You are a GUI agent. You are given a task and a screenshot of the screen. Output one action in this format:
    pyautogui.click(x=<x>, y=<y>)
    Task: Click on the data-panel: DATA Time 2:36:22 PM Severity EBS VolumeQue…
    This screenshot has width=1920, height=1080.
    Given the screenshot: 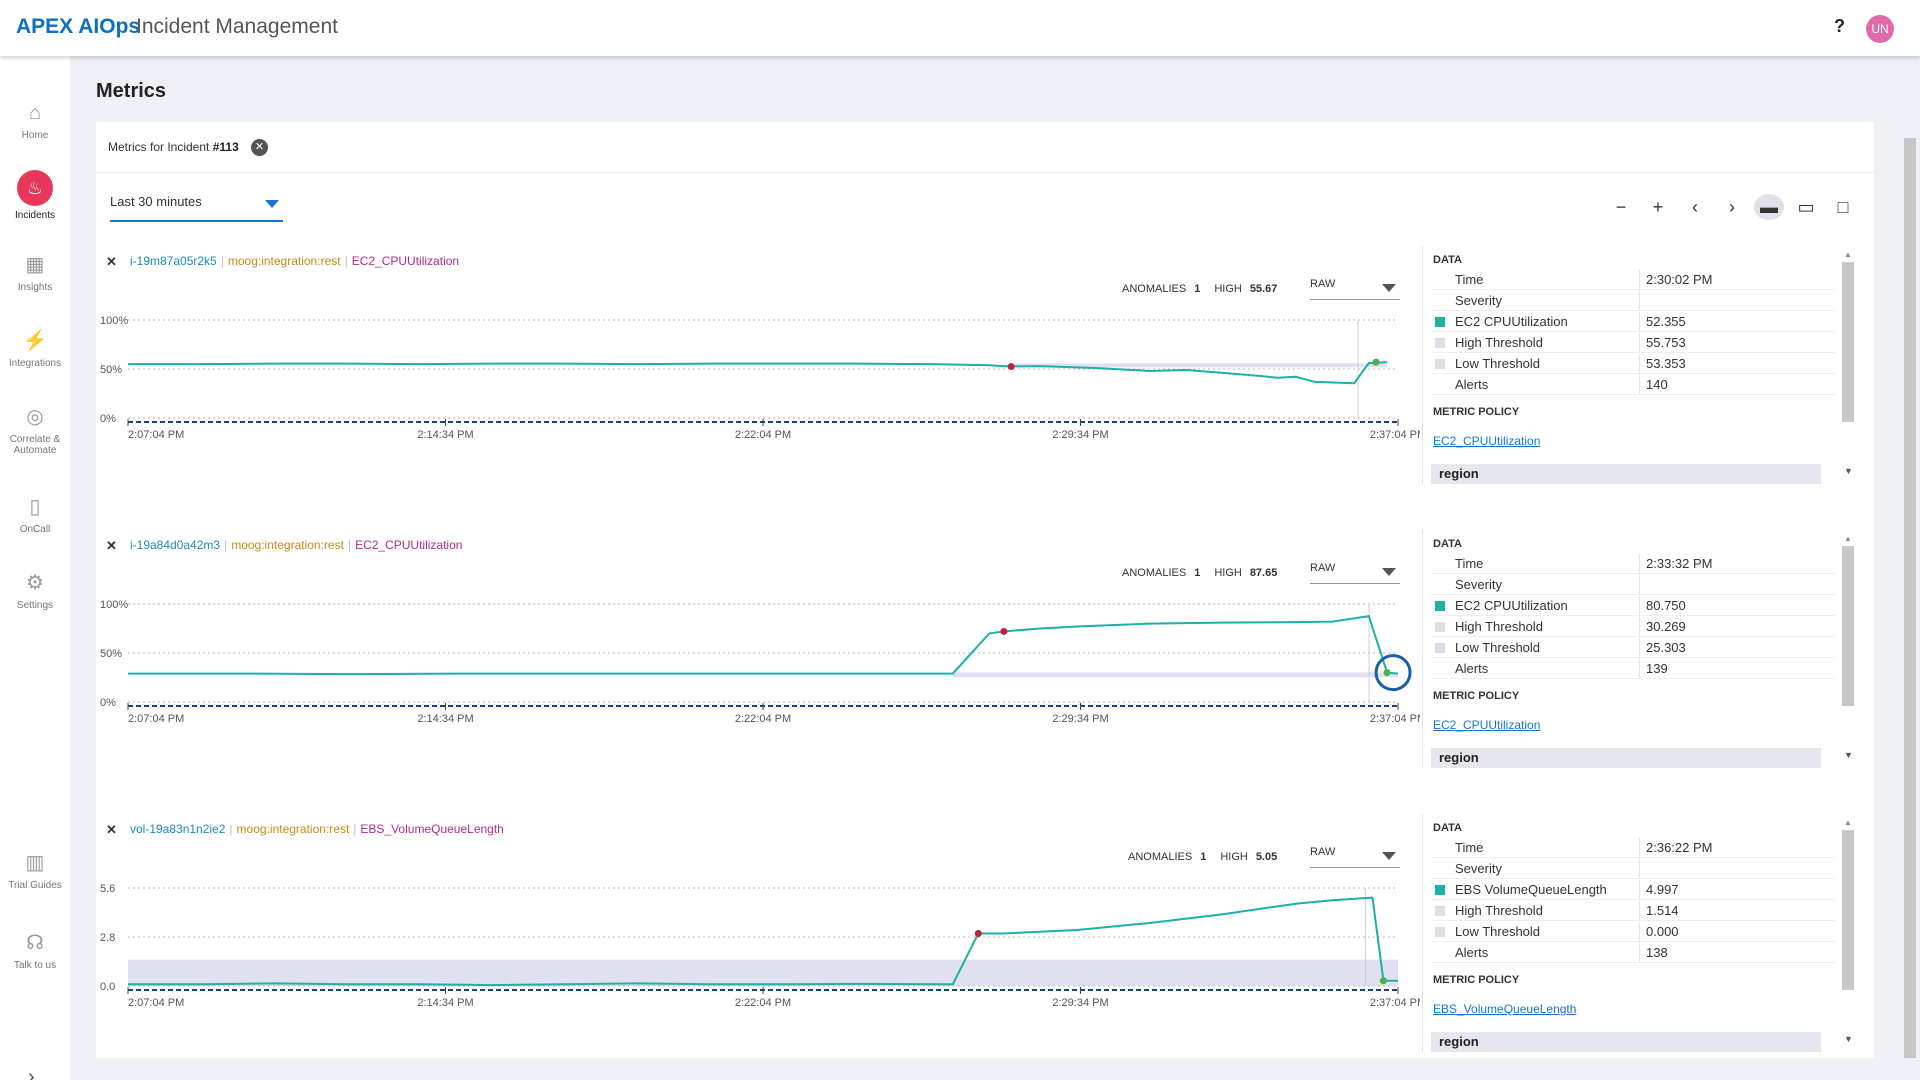 What is the action you would take?
    pyautogui.click(x=1629, y=933)
    